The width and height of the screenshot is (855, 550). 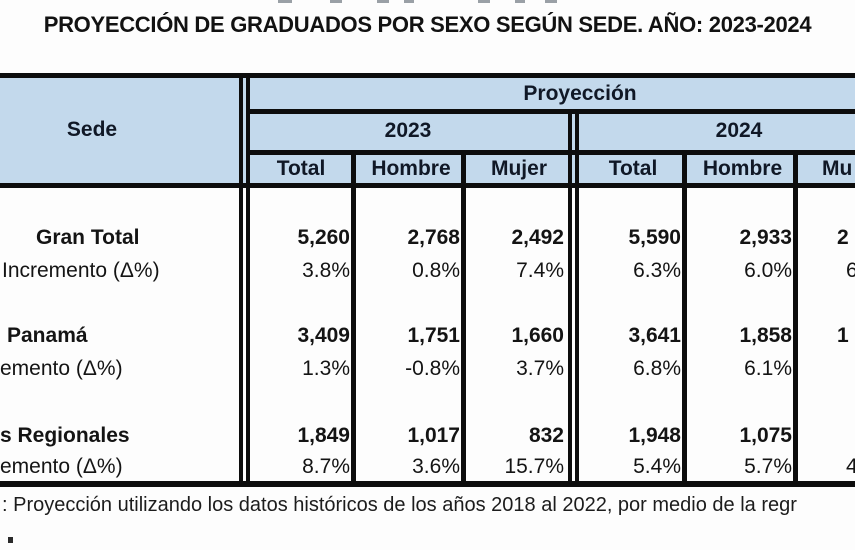 I want to click on row-label-incremento-total: Incremento (Δ%), so click(x=81, y=270).